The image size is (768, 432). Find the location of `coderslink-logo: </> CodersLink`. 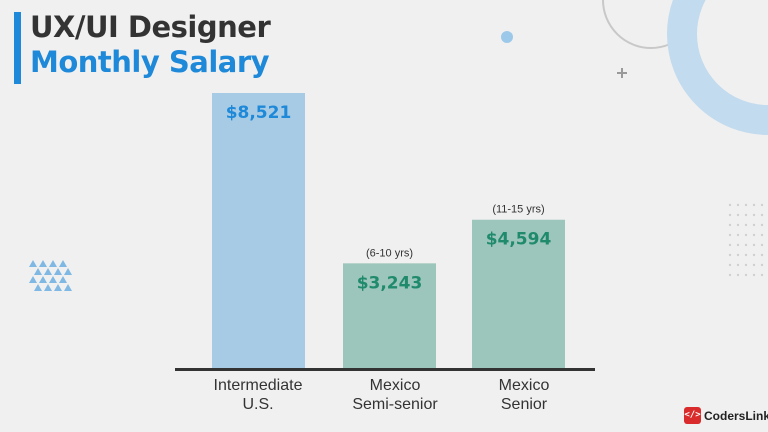

coderslink-logo: </> CodersLink is located at coordinates (726, 416).